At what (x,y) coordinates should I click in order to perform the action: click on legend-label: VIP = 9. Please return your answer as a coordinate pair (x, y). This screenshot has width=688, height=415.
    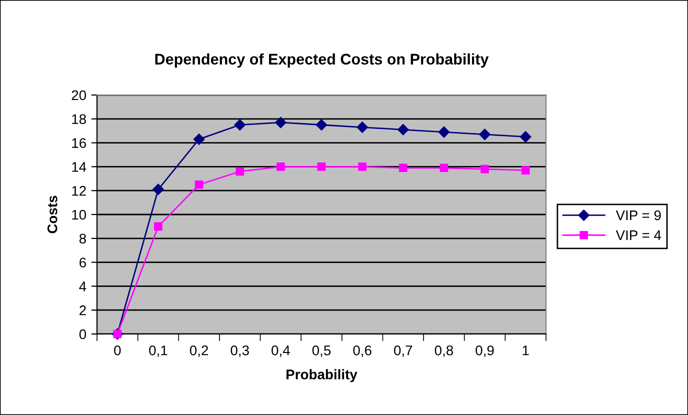
    Looking at the image, I should click on (638, 215).